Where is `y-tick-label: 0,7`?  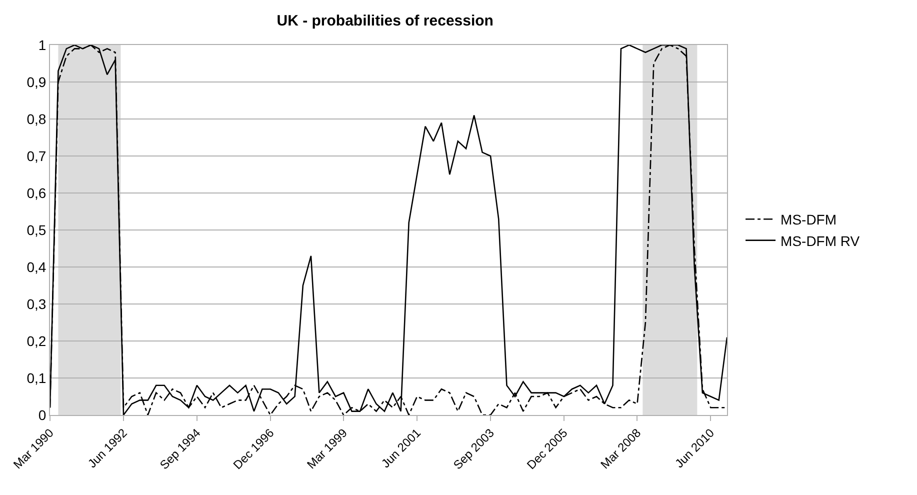
y-tick-label: 0,7 is located at coordinates (36, 156).